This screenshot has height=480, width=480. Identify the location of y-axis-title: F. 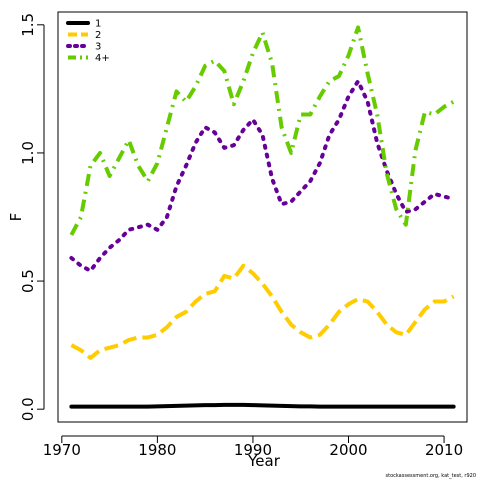
(16, 217).